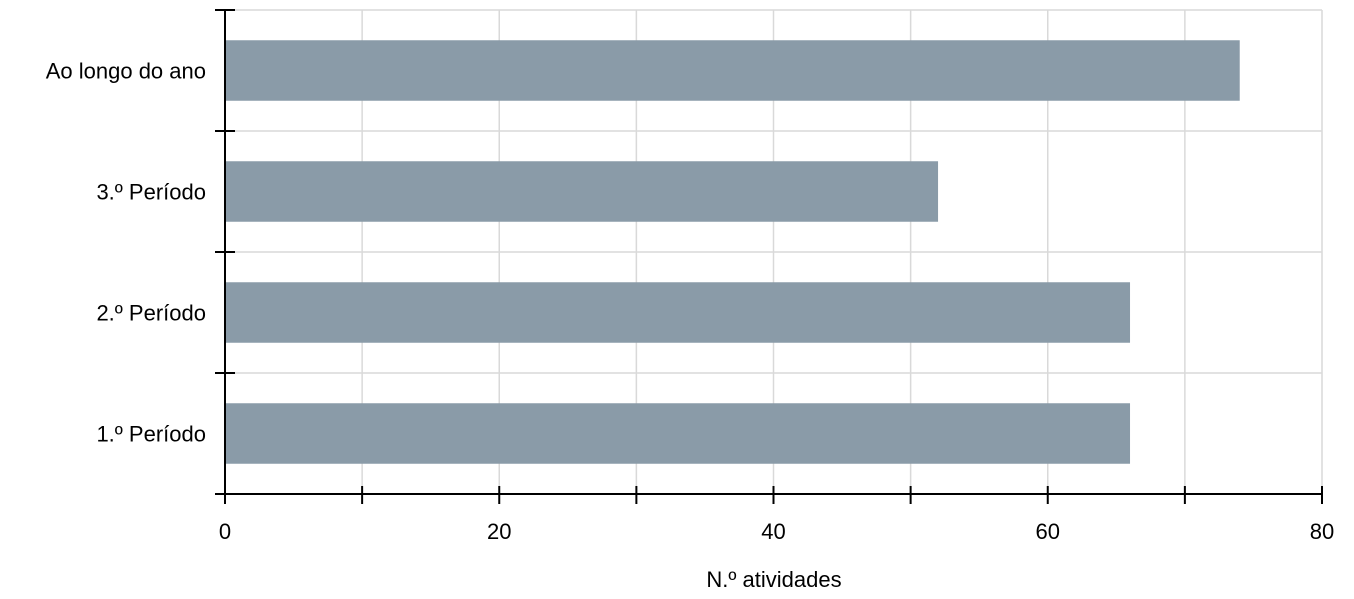 The width and height of the screenshot is (1354, 599). I want to click on y-tick-label: 3.º Período, so click(151, 192).